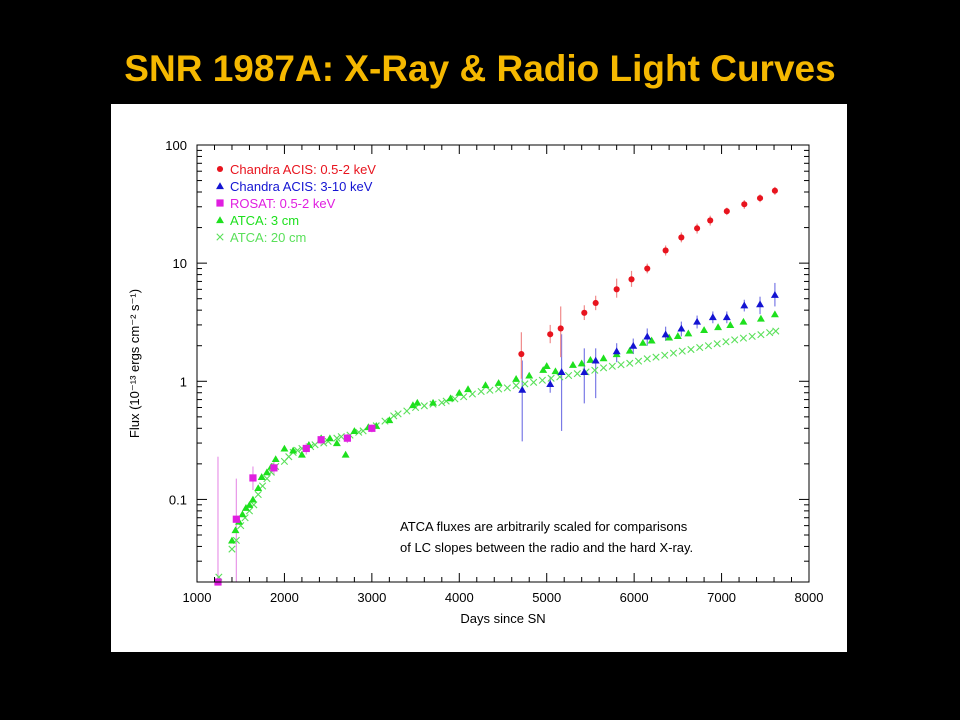 This screenshot has height=720, width=960. I want to click on legend-label: ATCA: 3 cm, so click(264, 220).